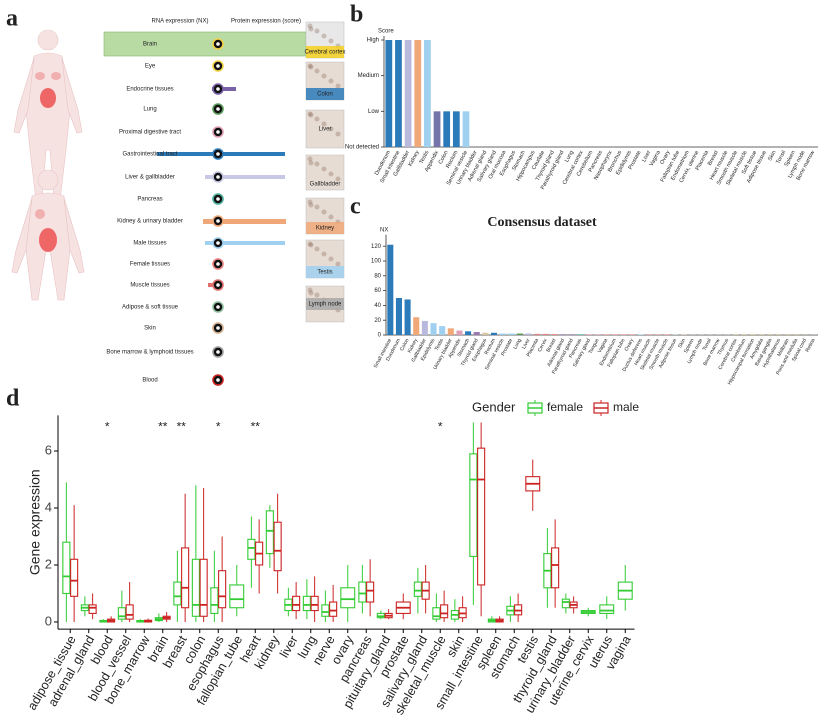 The image size is (824, 726). What do you see at coordinates (48, 115) in the screenshot?
I see `body-female` at bounding box center [48, 115].